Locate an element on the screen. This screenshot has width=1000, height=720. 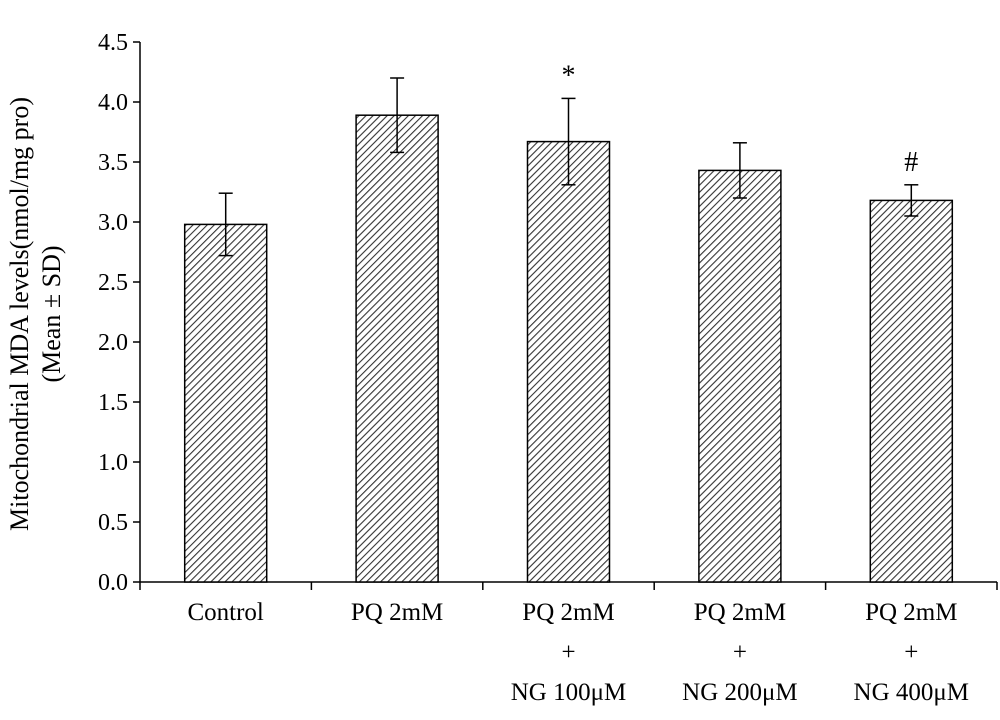
y-tick-label: 0.0 is located at coordinates (113, 583).